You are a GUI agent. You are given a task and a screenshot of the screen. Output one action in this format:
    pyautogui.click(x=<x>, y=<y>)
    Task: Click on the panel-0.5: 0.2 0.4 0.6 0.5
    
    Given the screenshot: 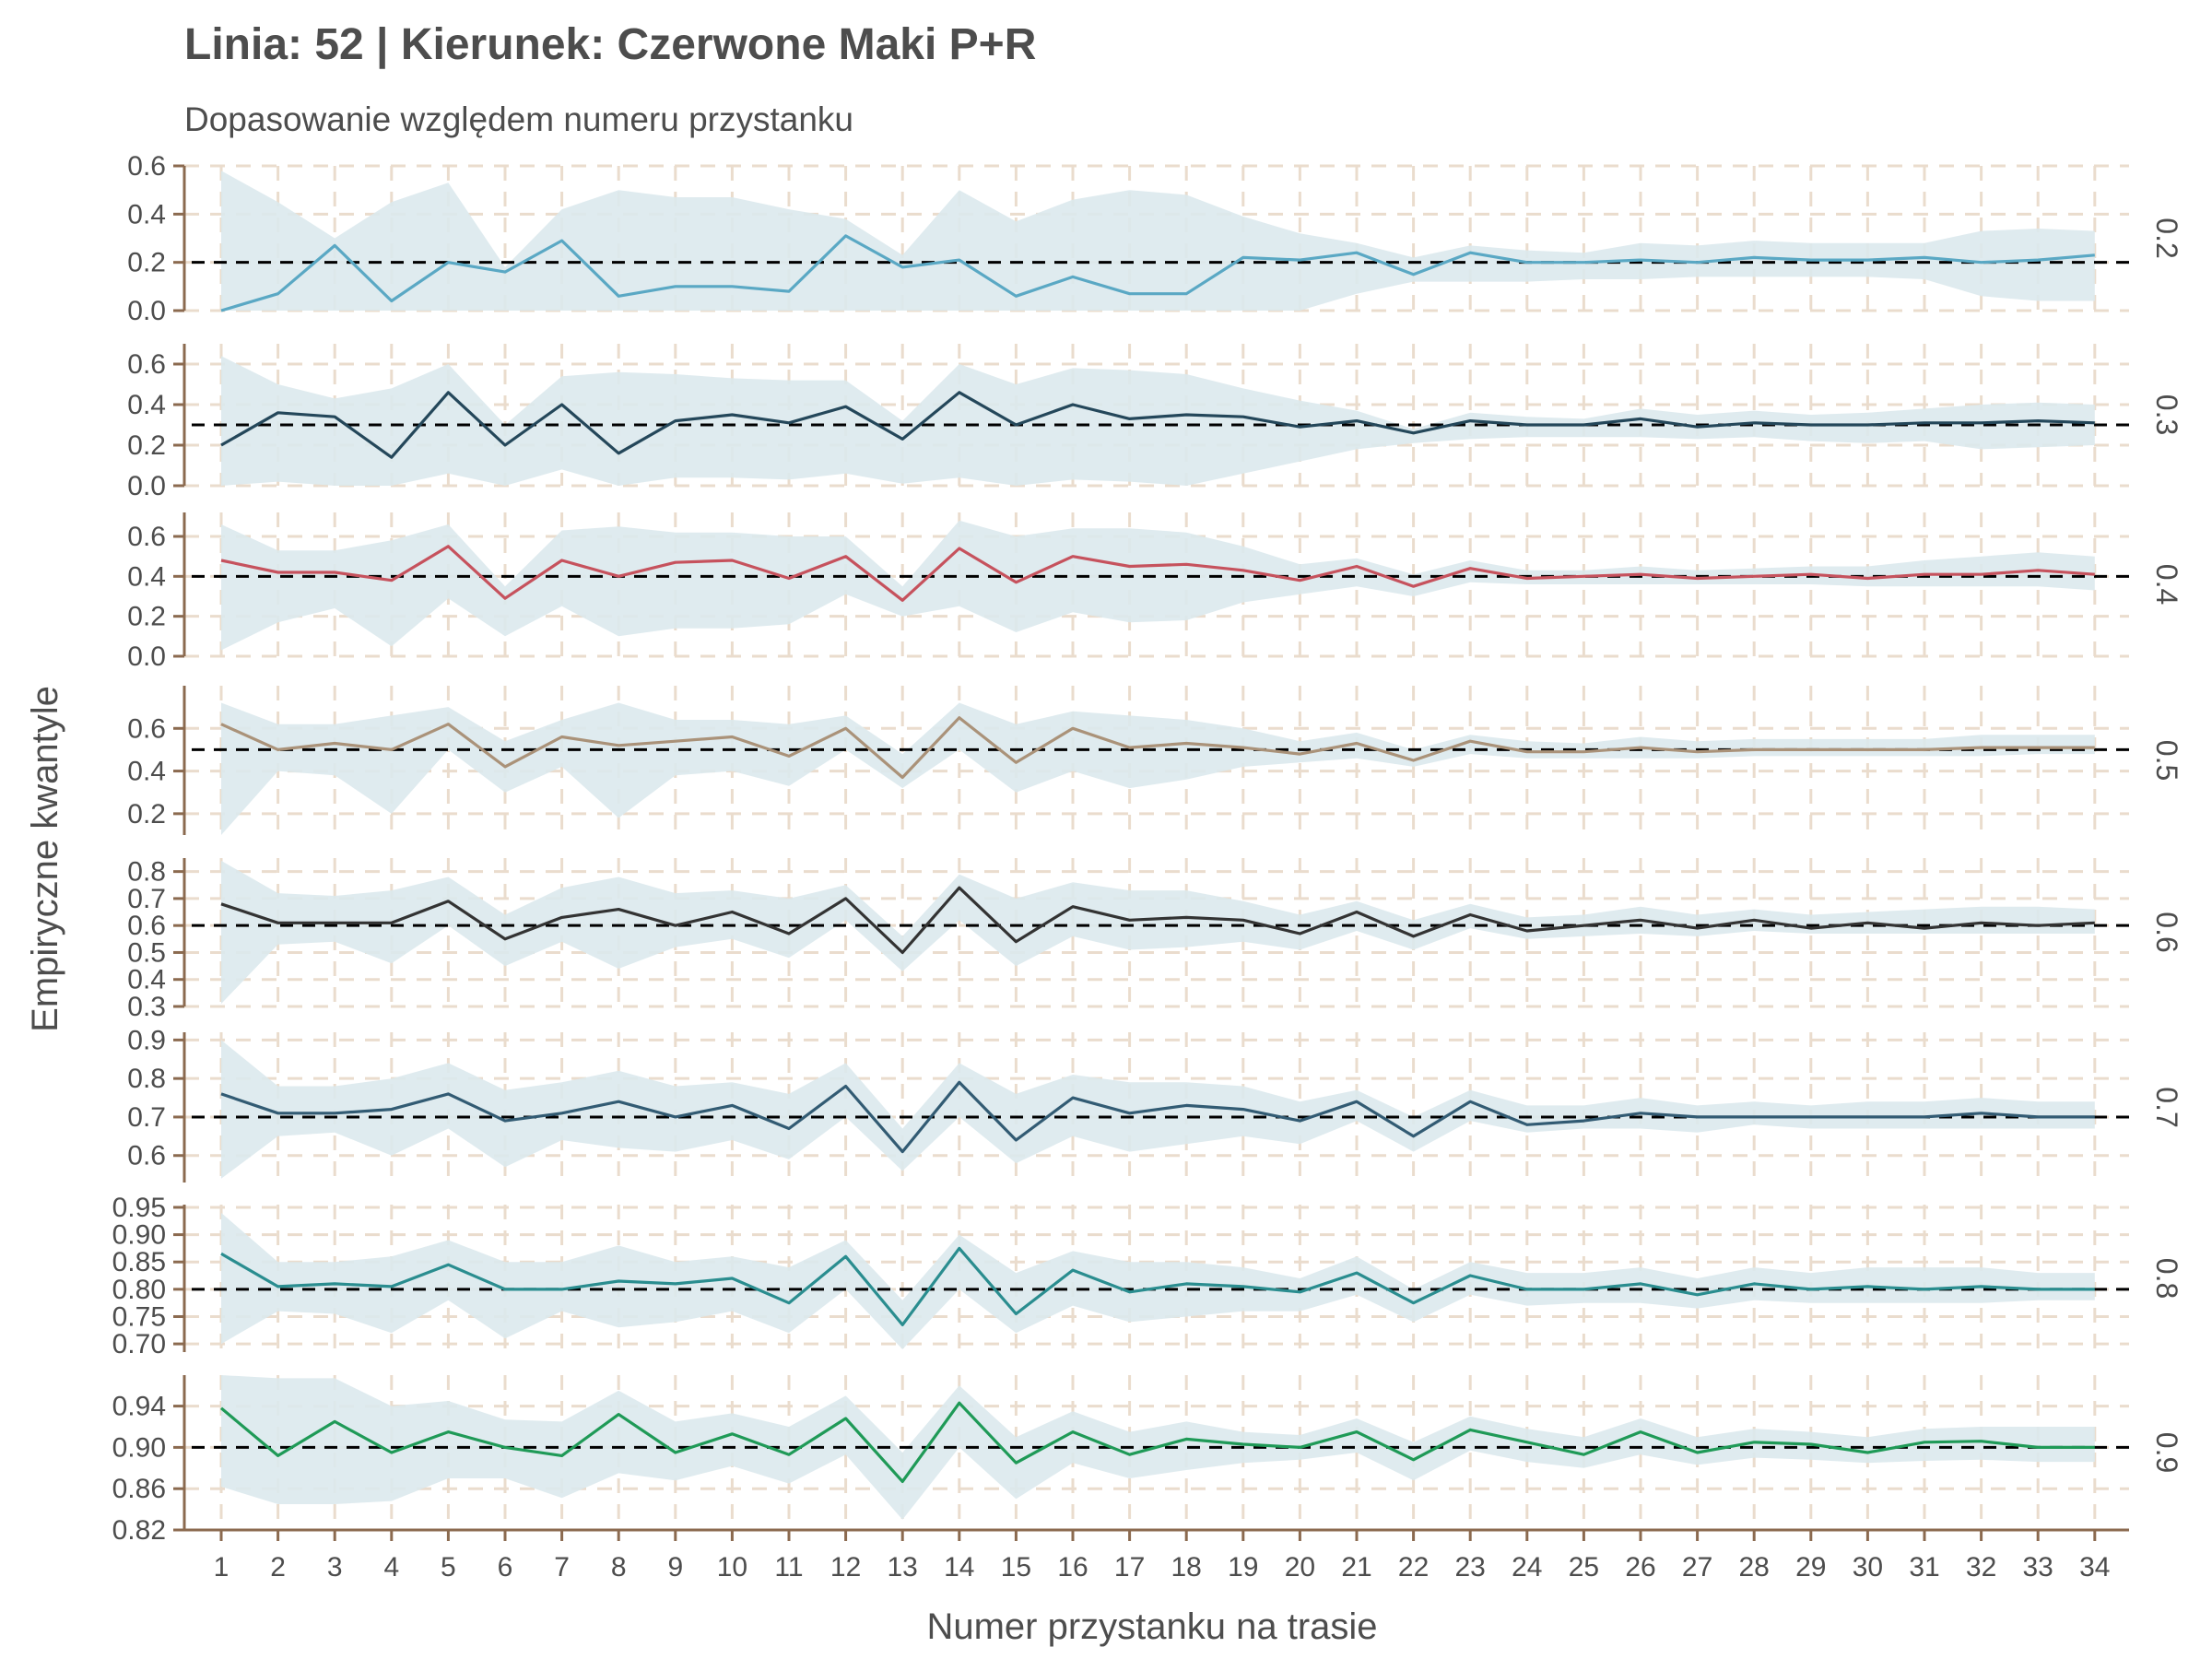 What is the action you would take?
    pyautogui.click(x=1155, y=760)
    